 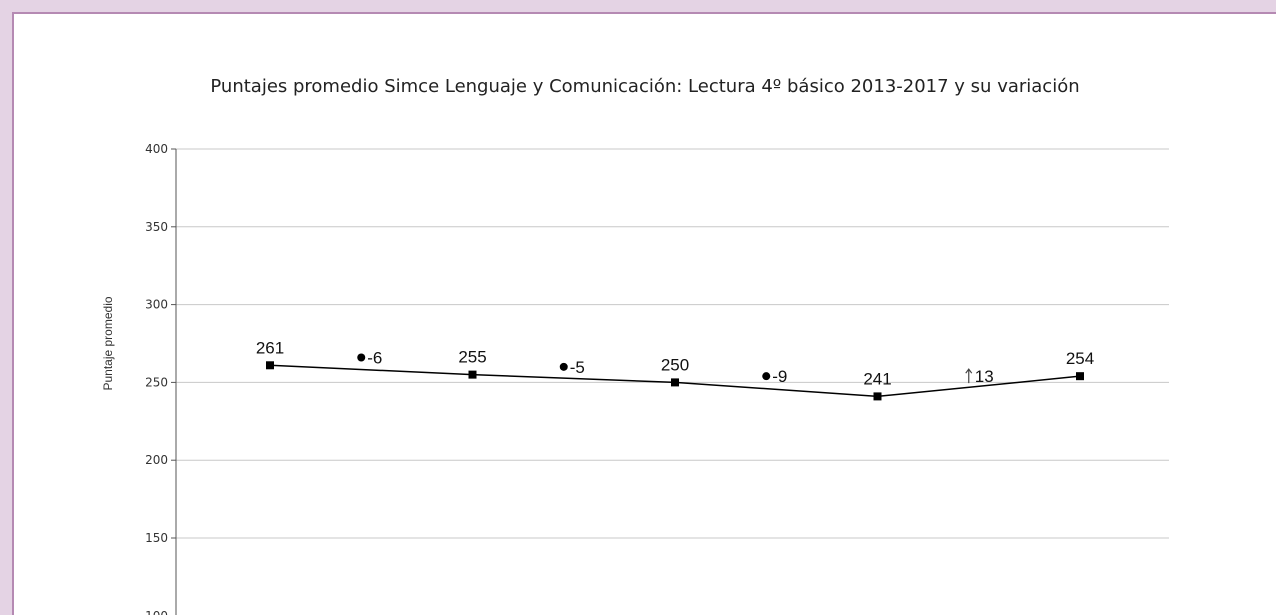 What do you see at coordinates (779, 376) in the screenshot?
I see `variation-label-2: -9` at bounding box center [779, 376].